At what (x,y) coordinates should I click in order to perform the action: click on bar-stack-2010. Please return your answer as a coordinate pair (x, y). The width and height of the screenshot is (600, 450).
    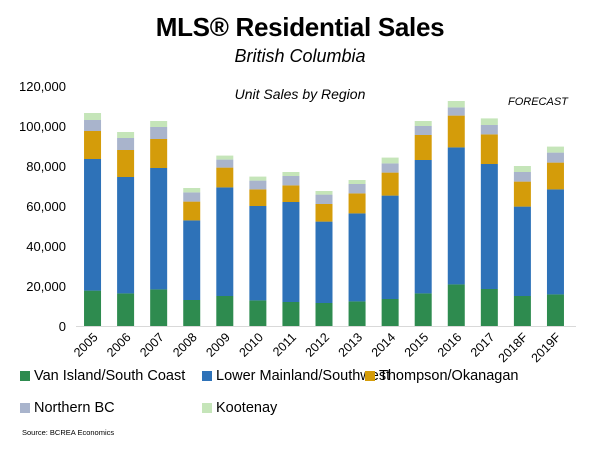
    Looking at the image, I should click on (258, 251).